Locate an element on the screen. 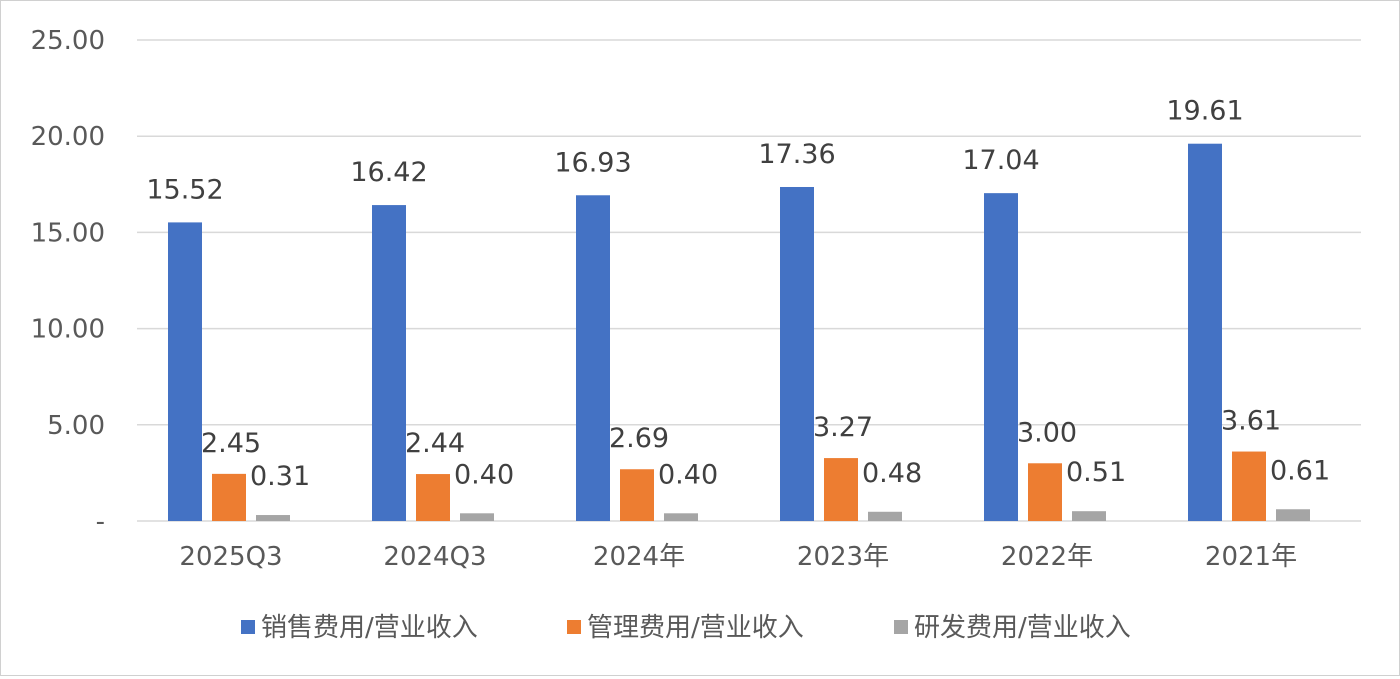  data-label: 0.51 is located at coordinates (1096, 472).